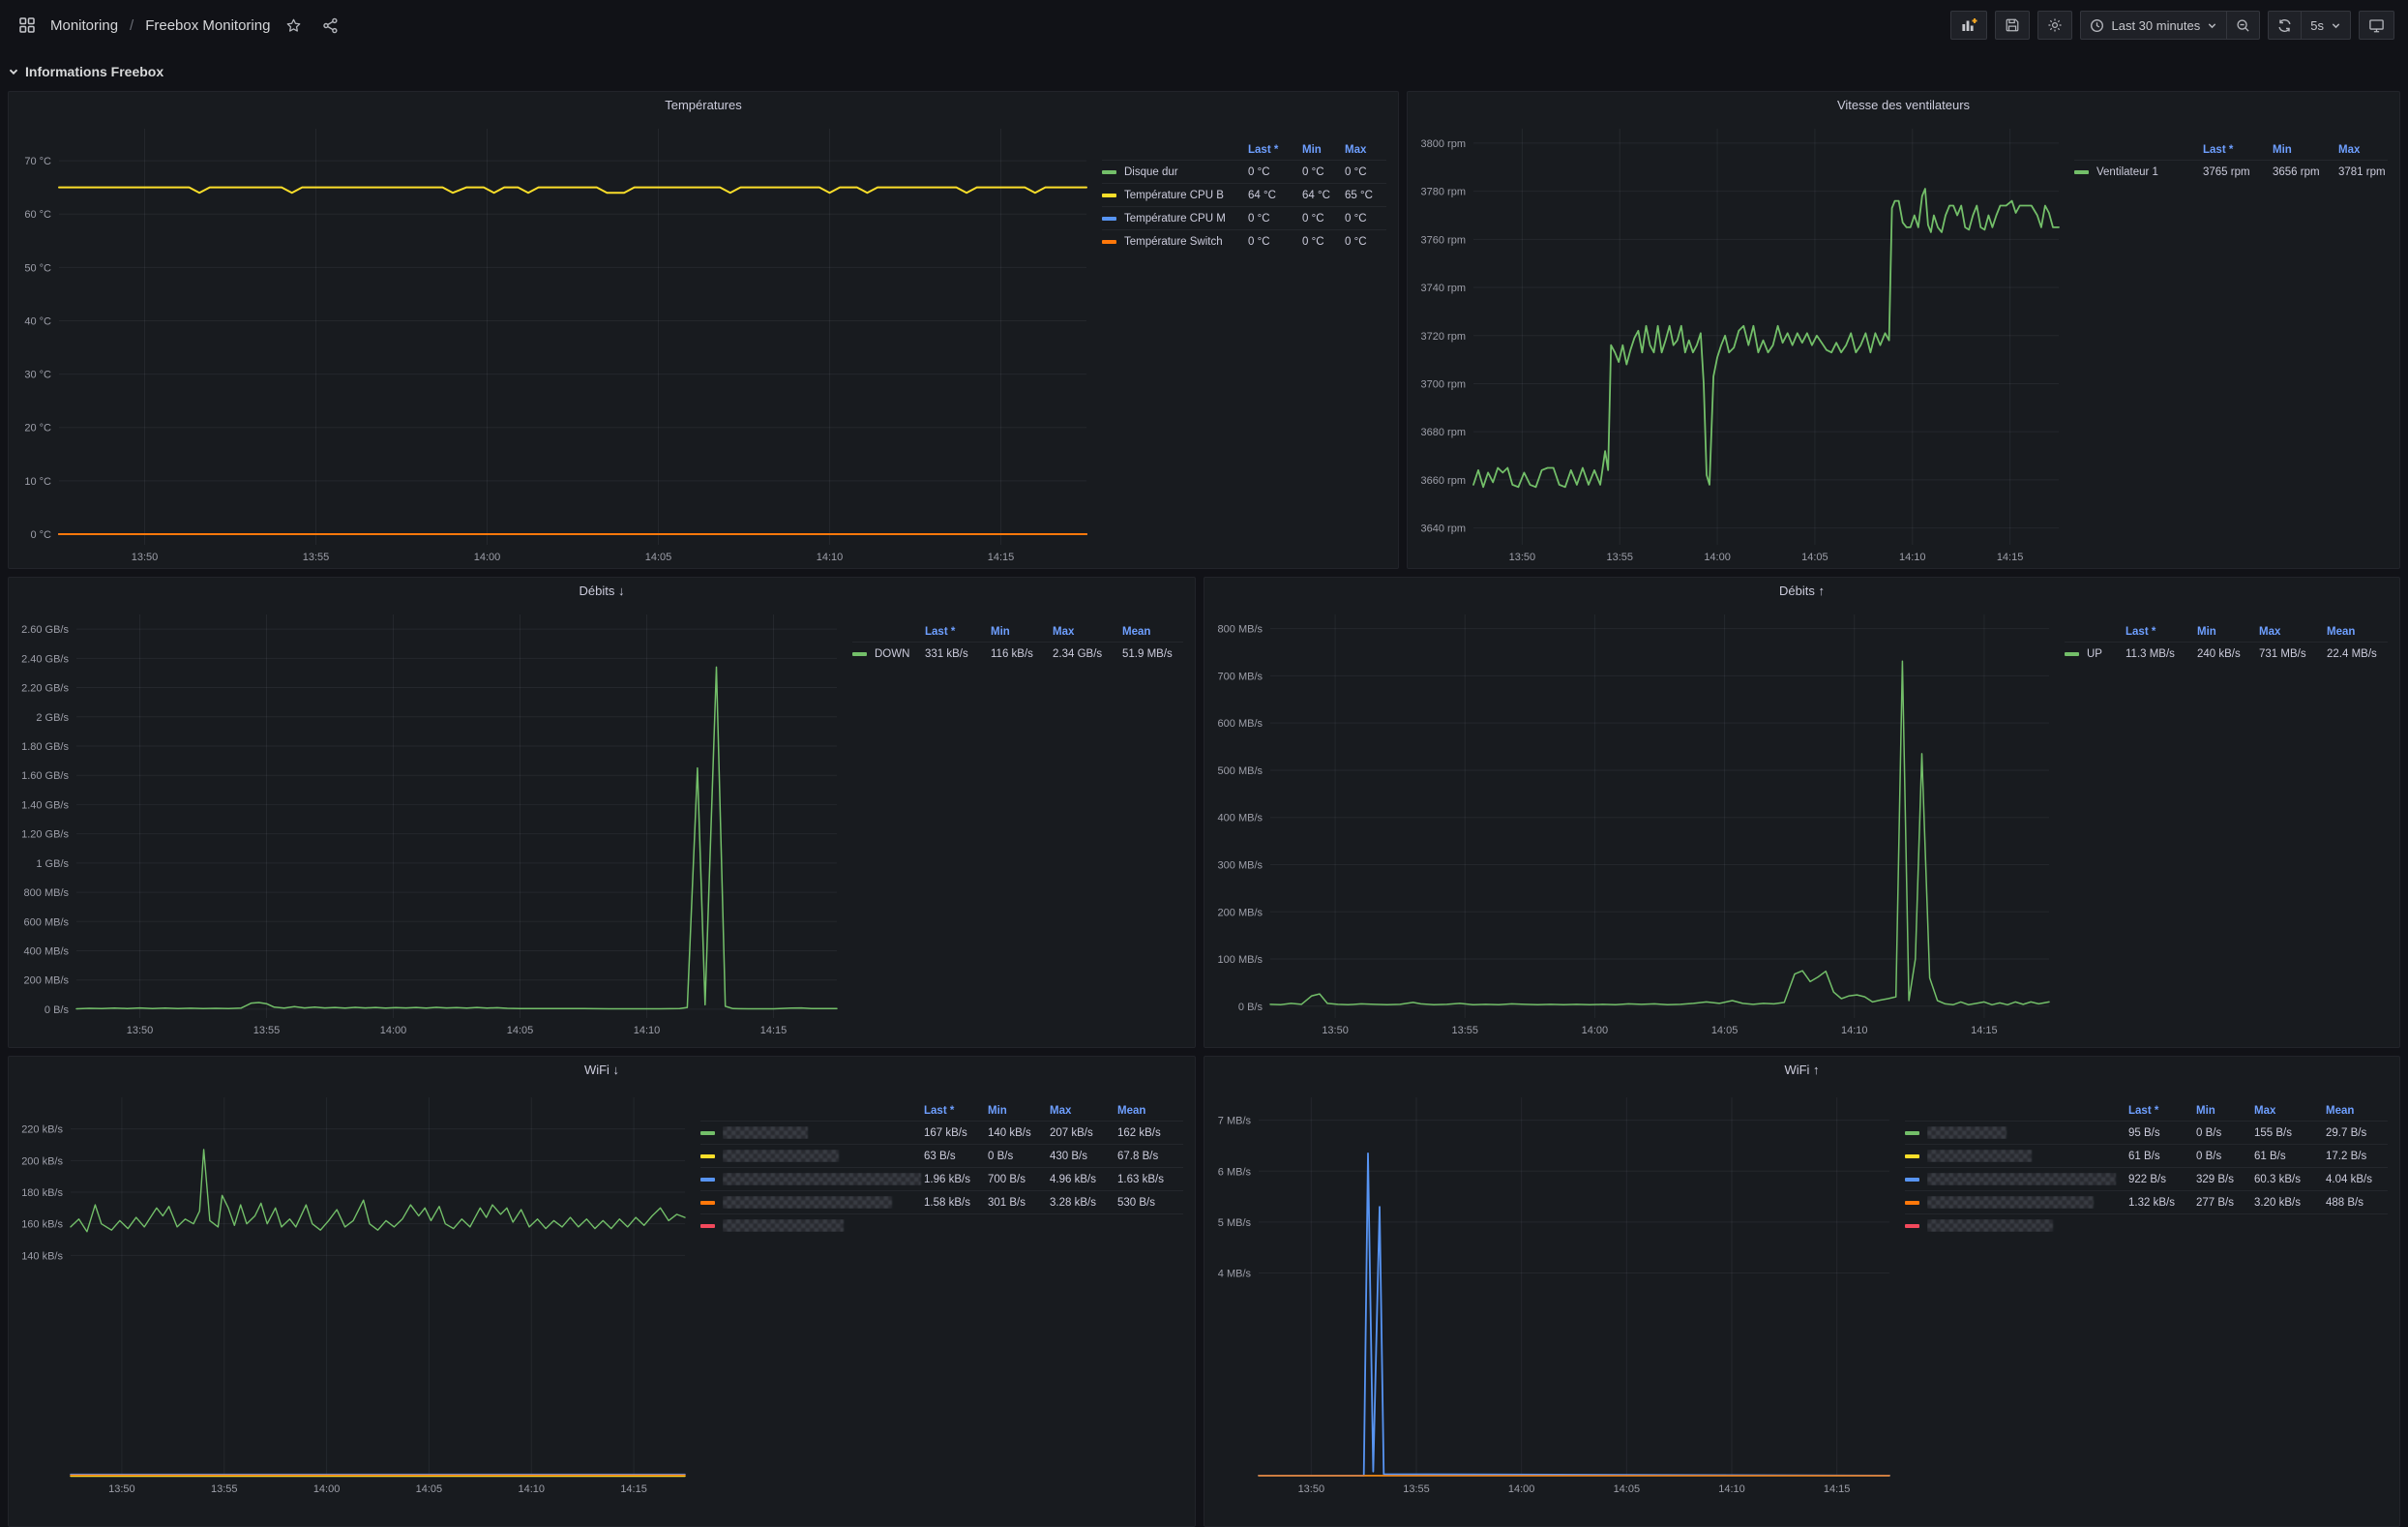  I want to click on time-range-label: Last 30 minutes, so click(2156, 25).